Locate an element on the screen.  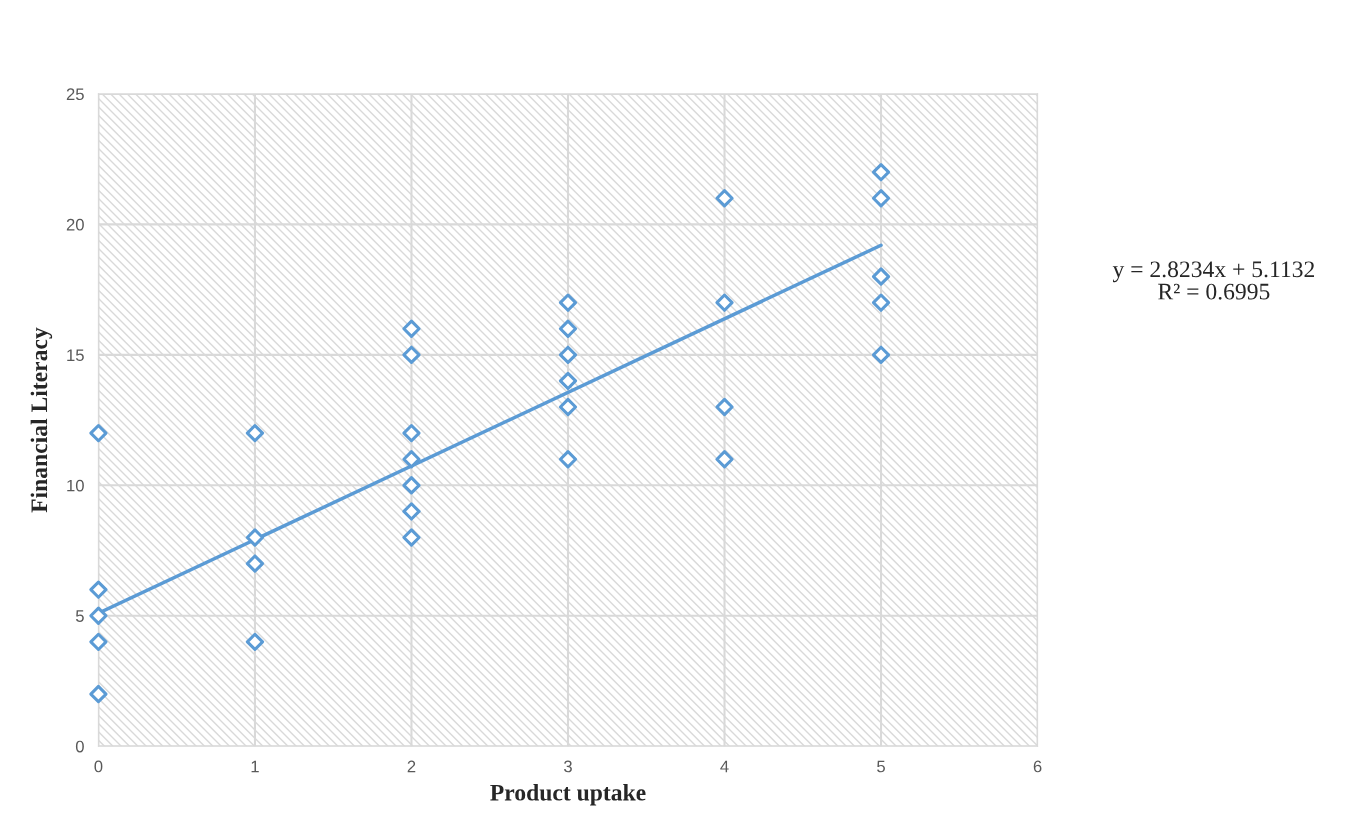
x-tick-label: 6 is located at coordinates (1037, 766).